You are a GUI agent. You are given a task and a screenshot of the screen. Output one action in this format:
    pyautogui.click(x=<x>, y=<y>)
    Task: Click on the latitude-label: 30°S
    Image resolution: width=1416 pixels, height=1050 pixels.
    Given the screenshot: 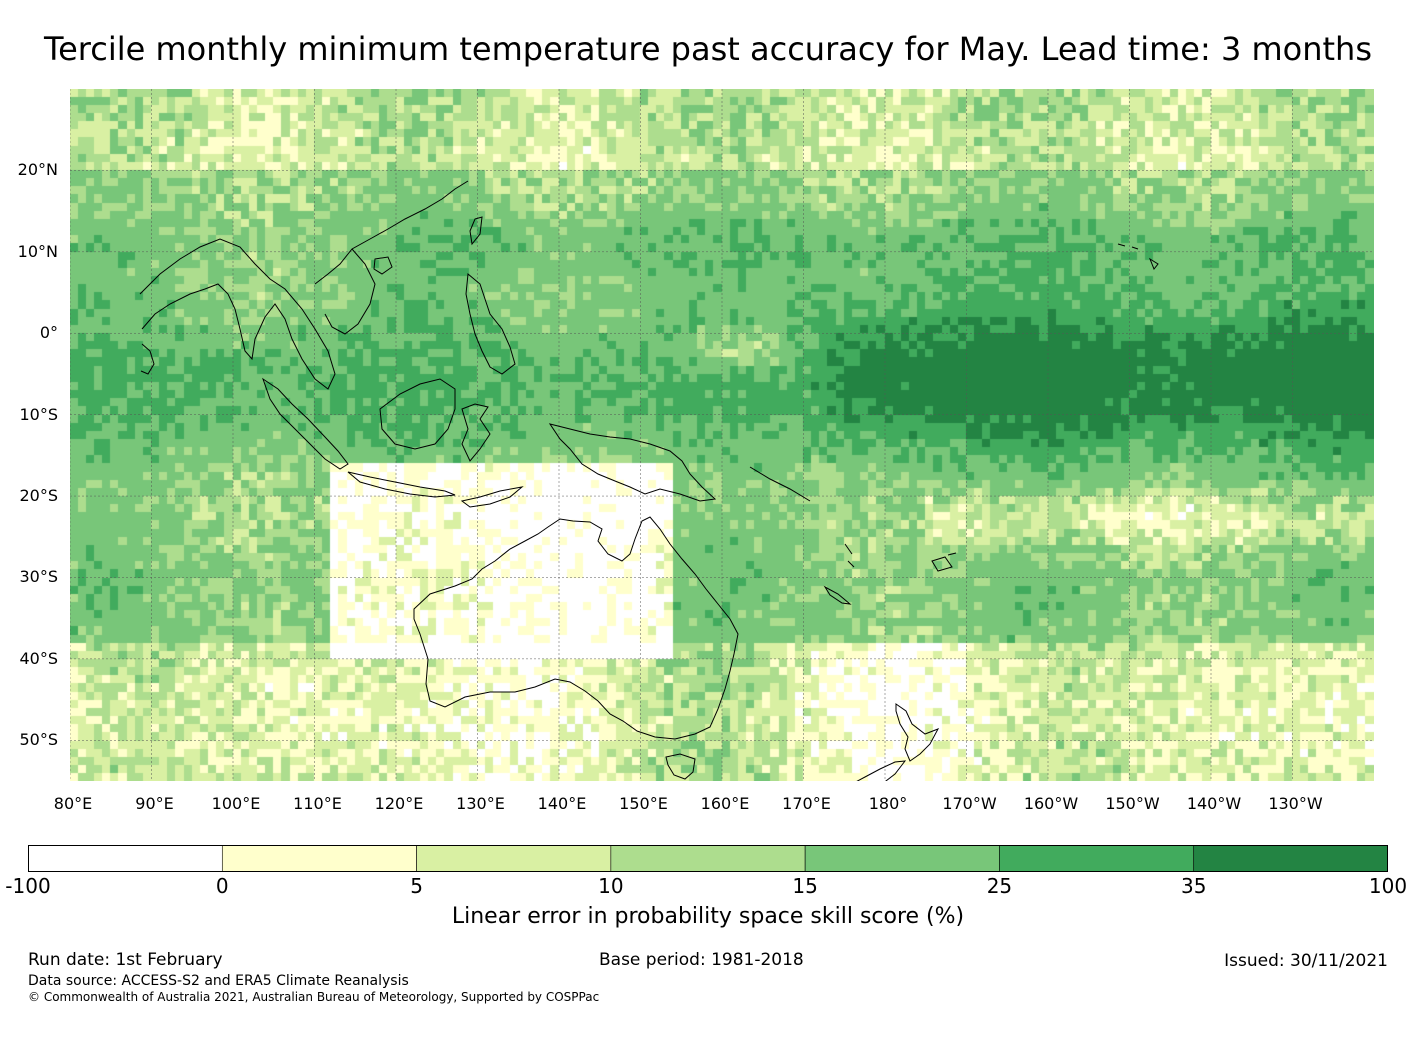 What is the action you would take?
    pyautogui.click(x=38, y=577)
    